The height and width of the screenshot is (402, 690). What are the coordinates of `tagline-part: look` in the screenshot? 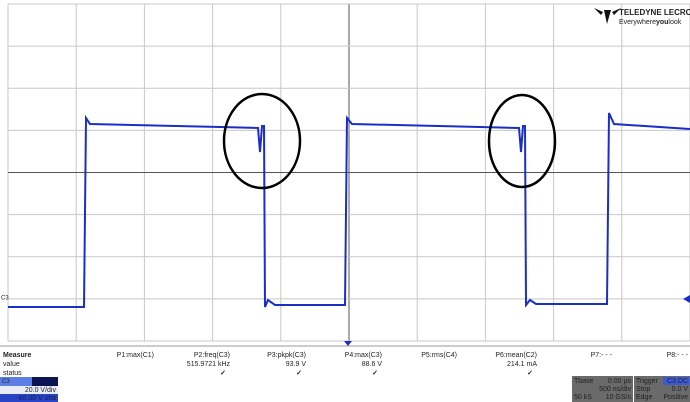 It's located at (674, 22).